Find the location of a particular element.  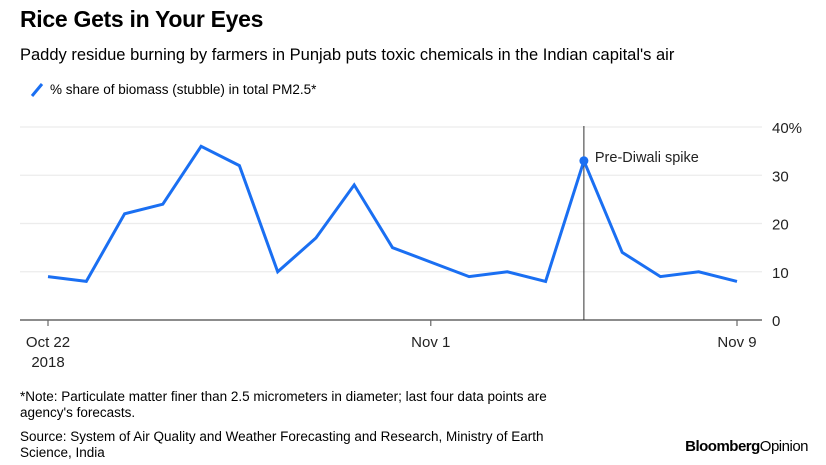

legend-line-icon is located at coordinates (37, 89).